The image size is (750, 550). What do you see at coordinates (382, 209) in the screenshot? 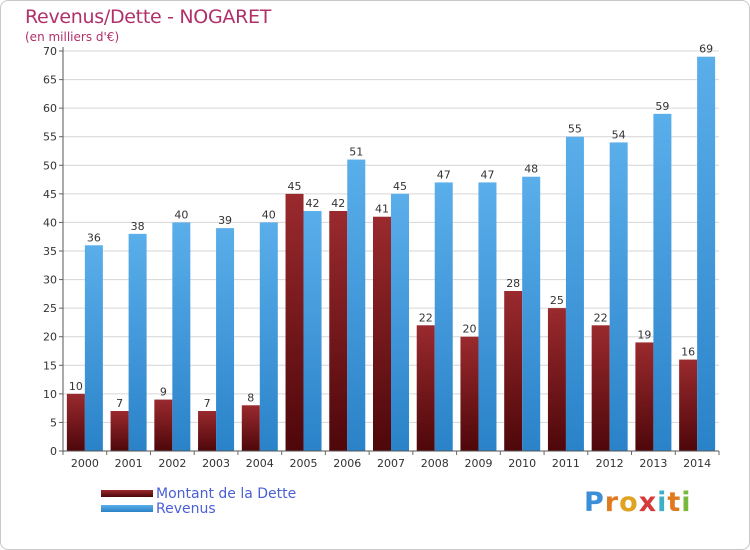
I see `debt-value-label: 41` at bounding box center [382, 209].